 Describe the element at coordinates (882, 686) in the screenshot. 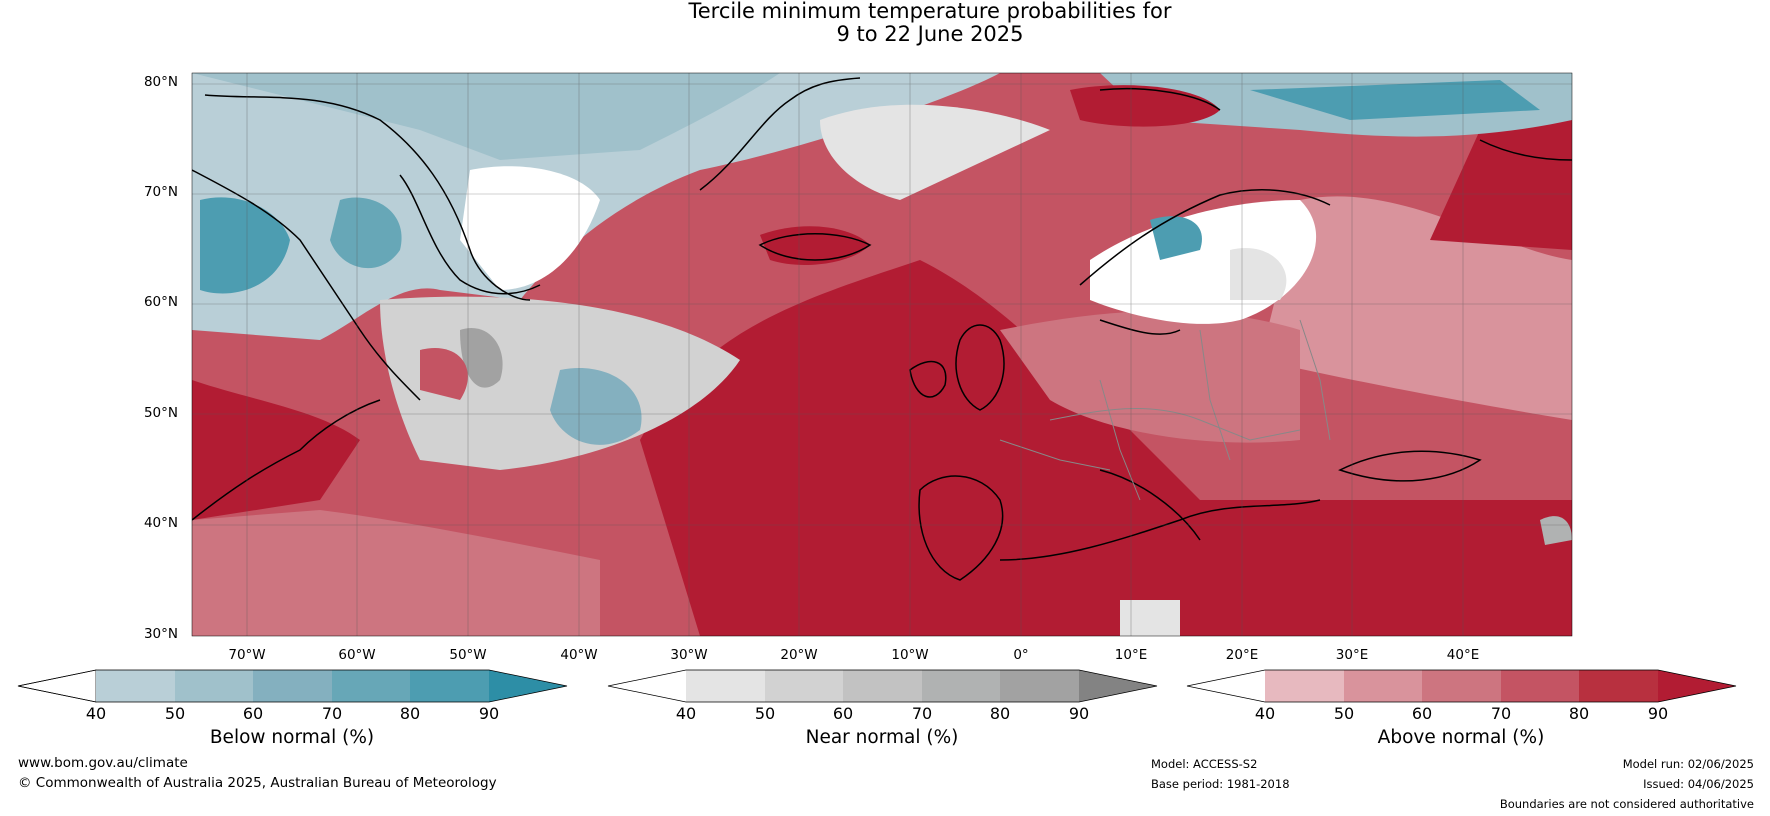

I see `colorbar-near` at that location.